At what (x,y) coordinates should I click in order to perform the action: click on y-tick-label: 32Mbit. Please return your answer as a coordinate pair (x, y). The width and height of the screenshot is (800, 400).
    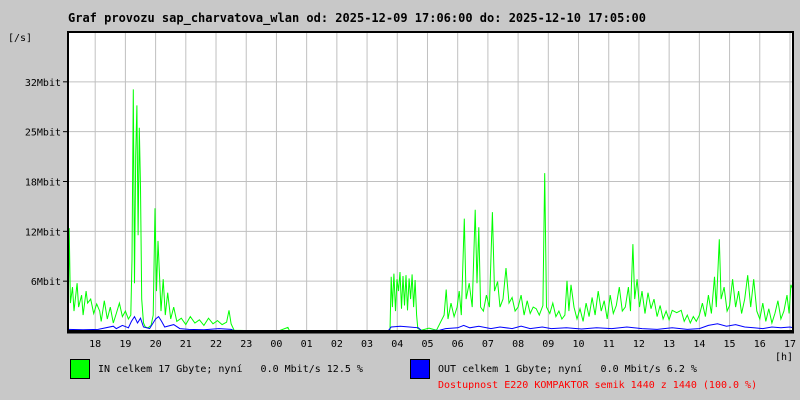
    Looking at the image, I should click on (43, 83).